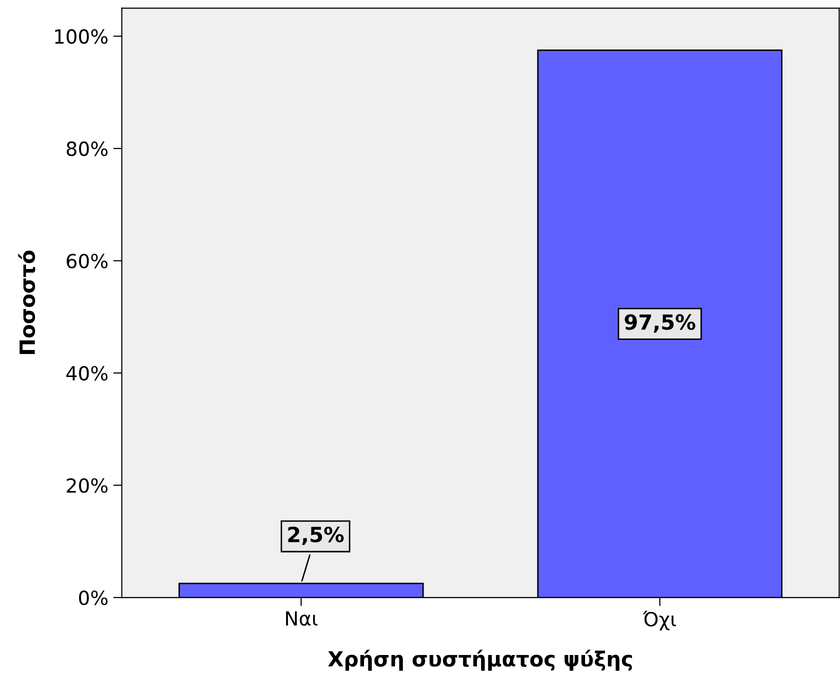  Describe the element at coordinates (480, 660) in the screenshot. I see `x-axis-title: Χρήση συστήματος ψύξης` at that location.